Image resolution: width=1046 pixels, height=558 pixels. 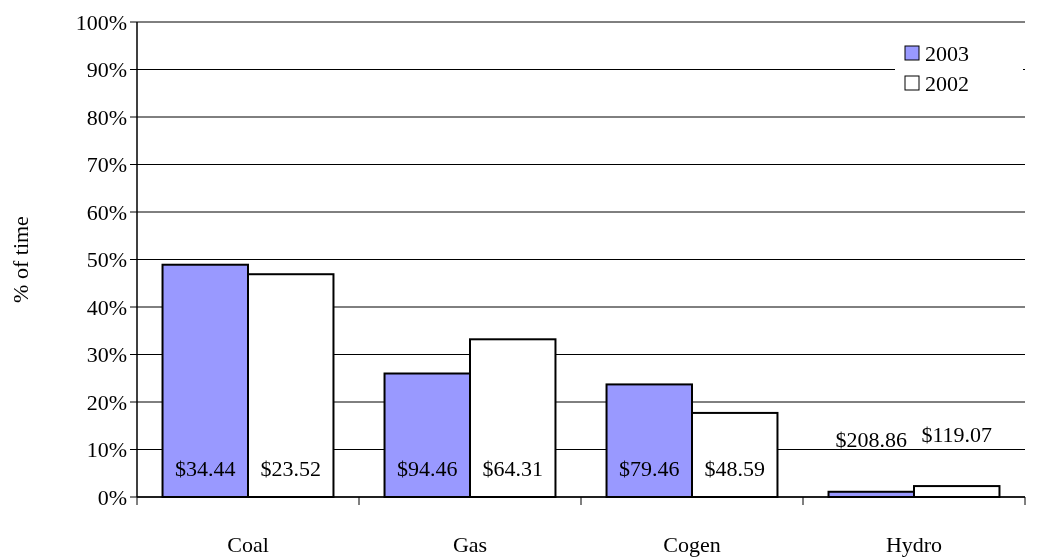 I want to click on x-tick-label: Coal, so click(x=248, y=544).